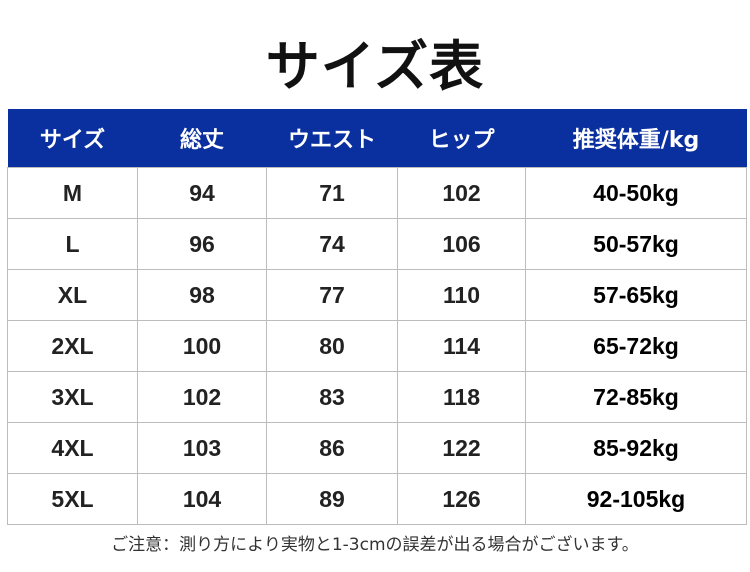 The width and height of the screenshot is (750, 572). What do you see at coordinates (332, 295) in the screenshot?
I see `table-cell: 77` at bounding box center [332, 295].